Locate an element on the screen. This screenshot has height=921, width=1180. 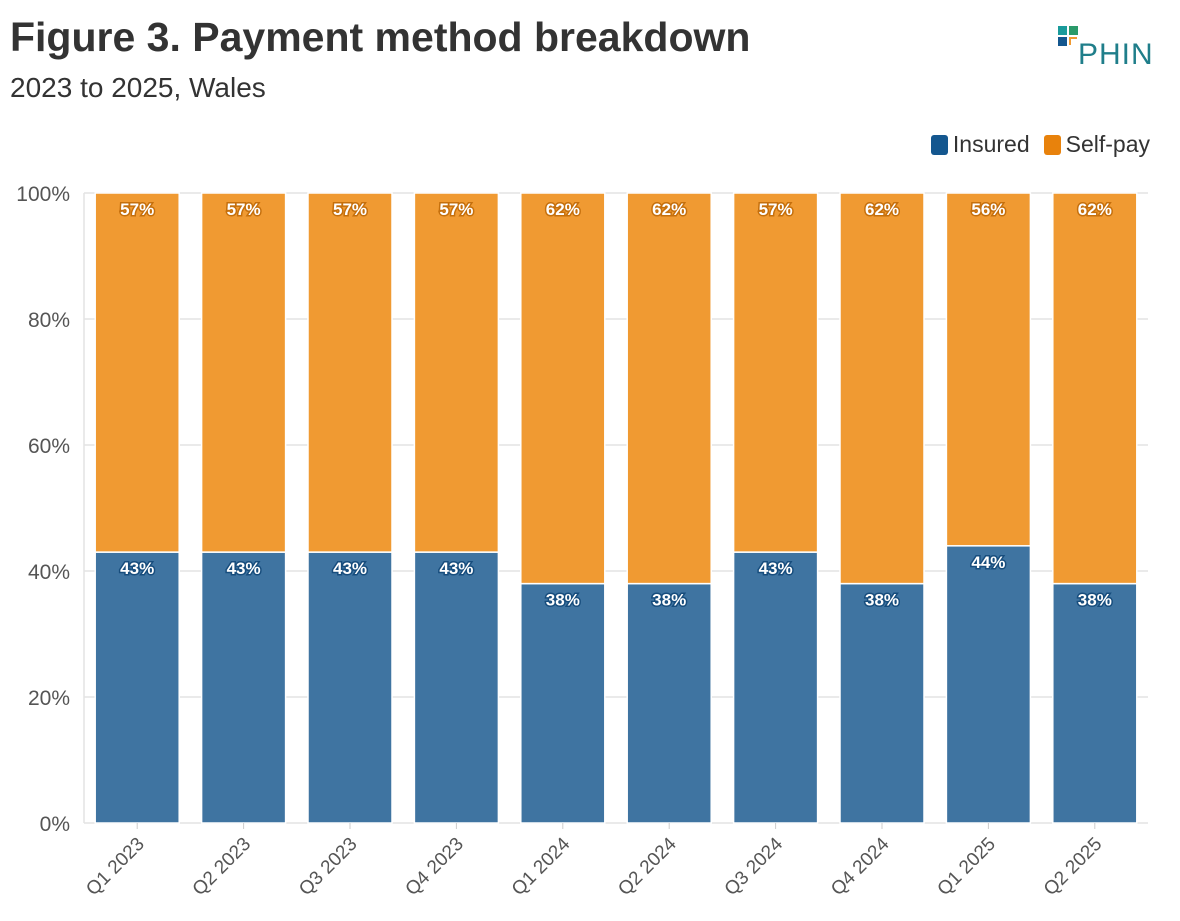
legend: Insured Self-pay is located at coordinates (1040, 144).